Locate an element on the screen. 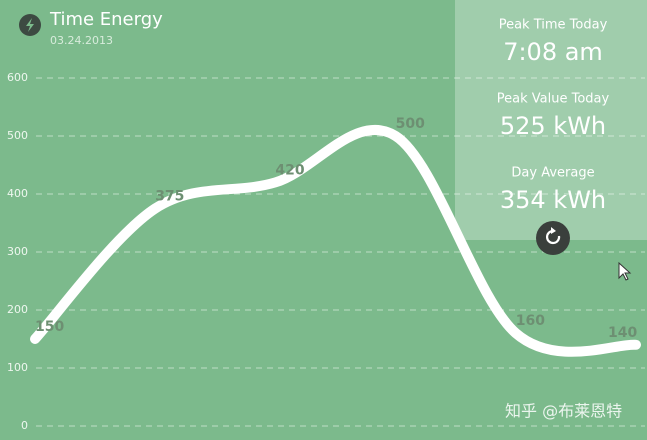  data-label: 150 is located at coordinates (49, 327).